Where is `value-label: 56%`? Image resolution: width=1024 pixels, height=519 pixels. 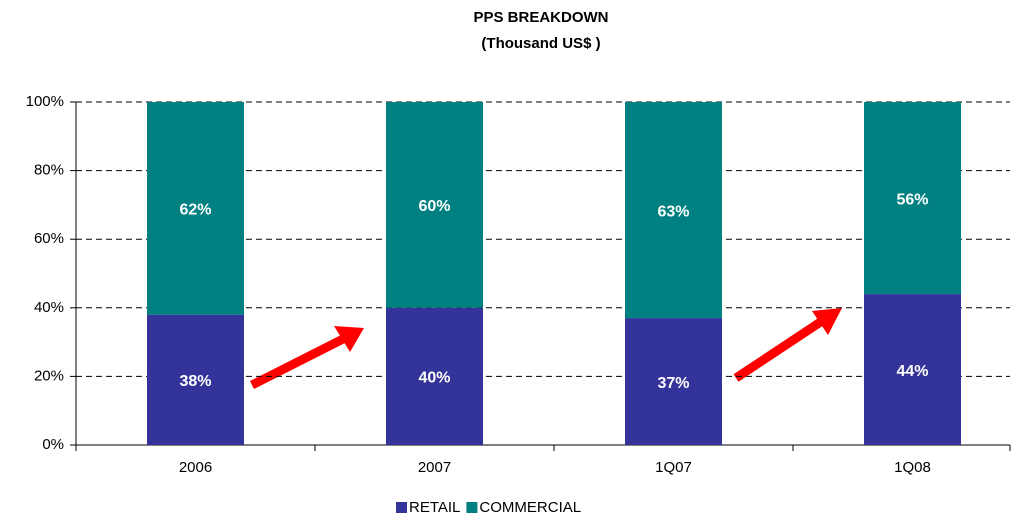
value-label: 56% is located at coordinates (912, 199).